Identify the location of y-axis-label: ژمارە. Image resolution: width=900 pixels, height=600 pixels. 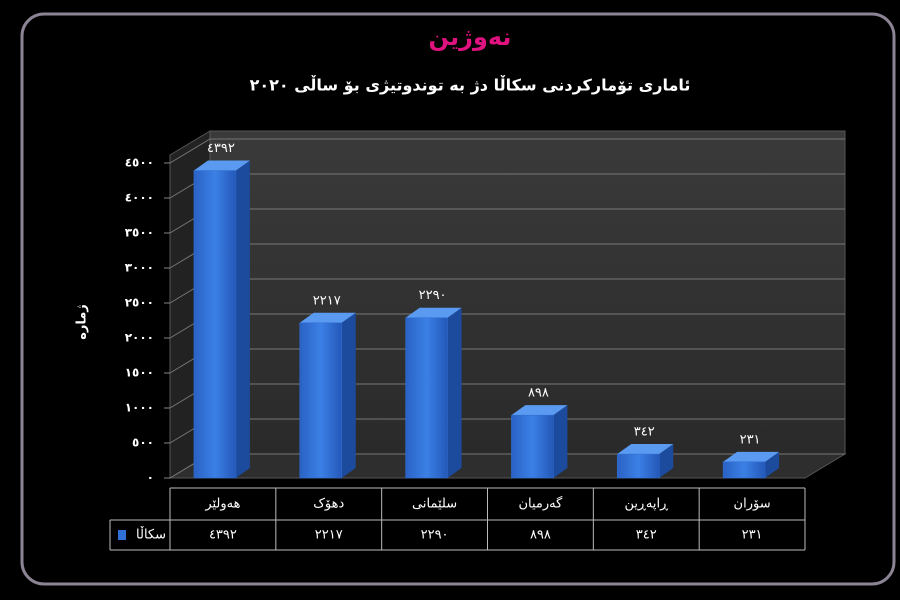
(82, 322).